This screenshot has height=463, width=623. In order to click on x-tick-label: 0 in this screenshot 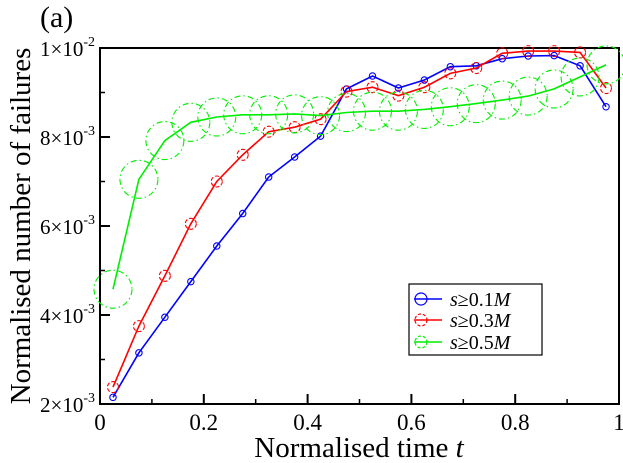, I will do `click(100, 422)`.